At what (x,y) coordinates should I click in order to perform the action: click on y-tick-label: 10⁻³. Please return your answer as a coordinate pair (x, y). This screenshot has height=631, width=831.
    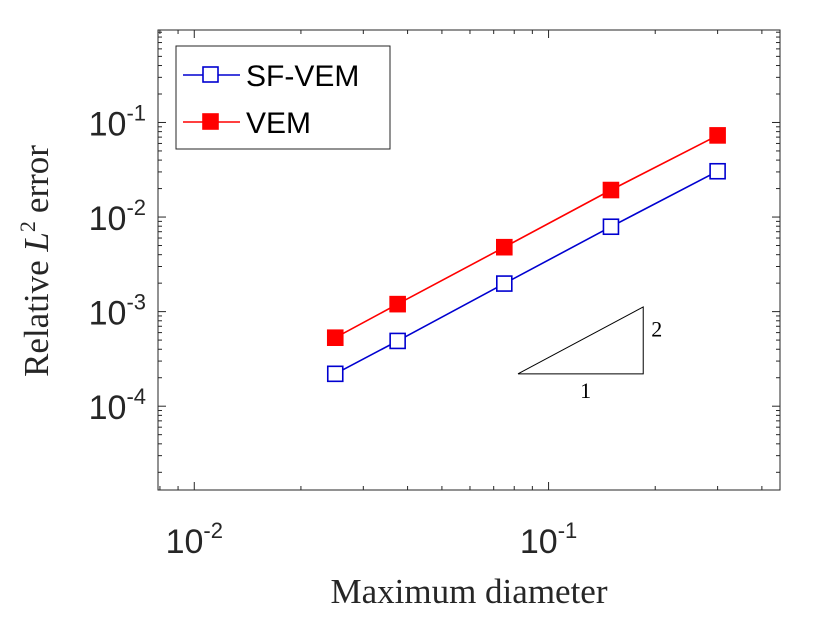
    Looking at the image, I should click on (117, 311).